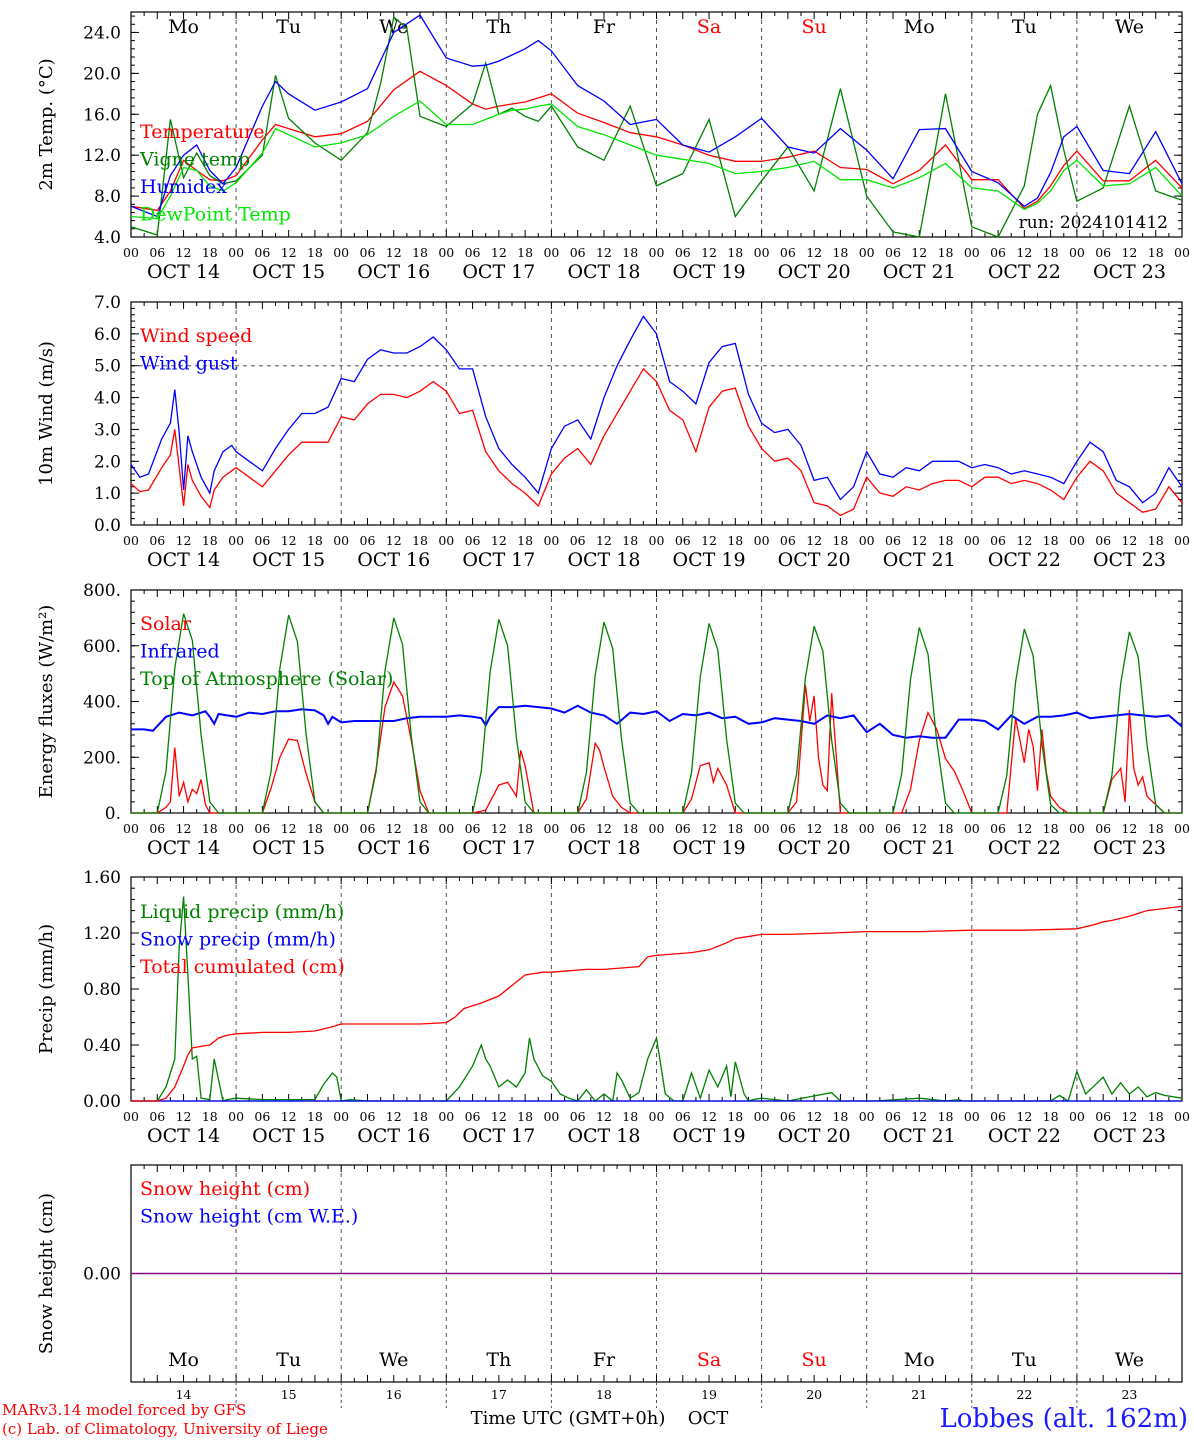  Describe the element at coordinates (180, 652) in the screenshot. I see `legend-entry: Infrared` at that location.